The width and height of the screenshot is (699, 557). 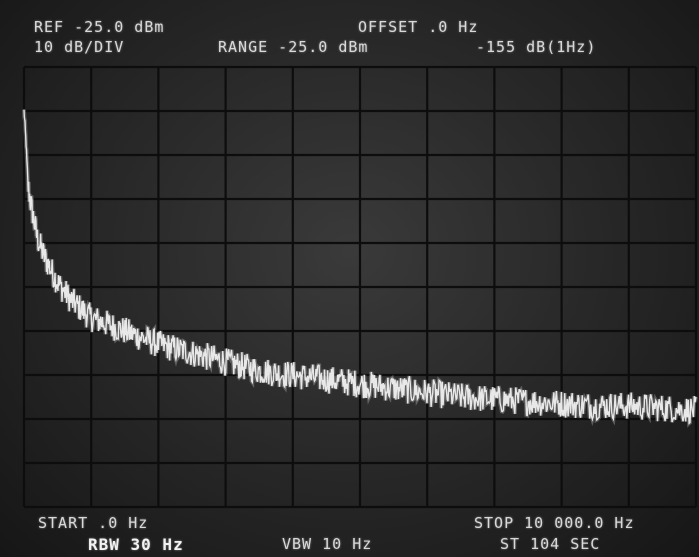 I want to click on stop-frequency-label: STOP 10 000.0 Hz, so click(x=554, y=523).